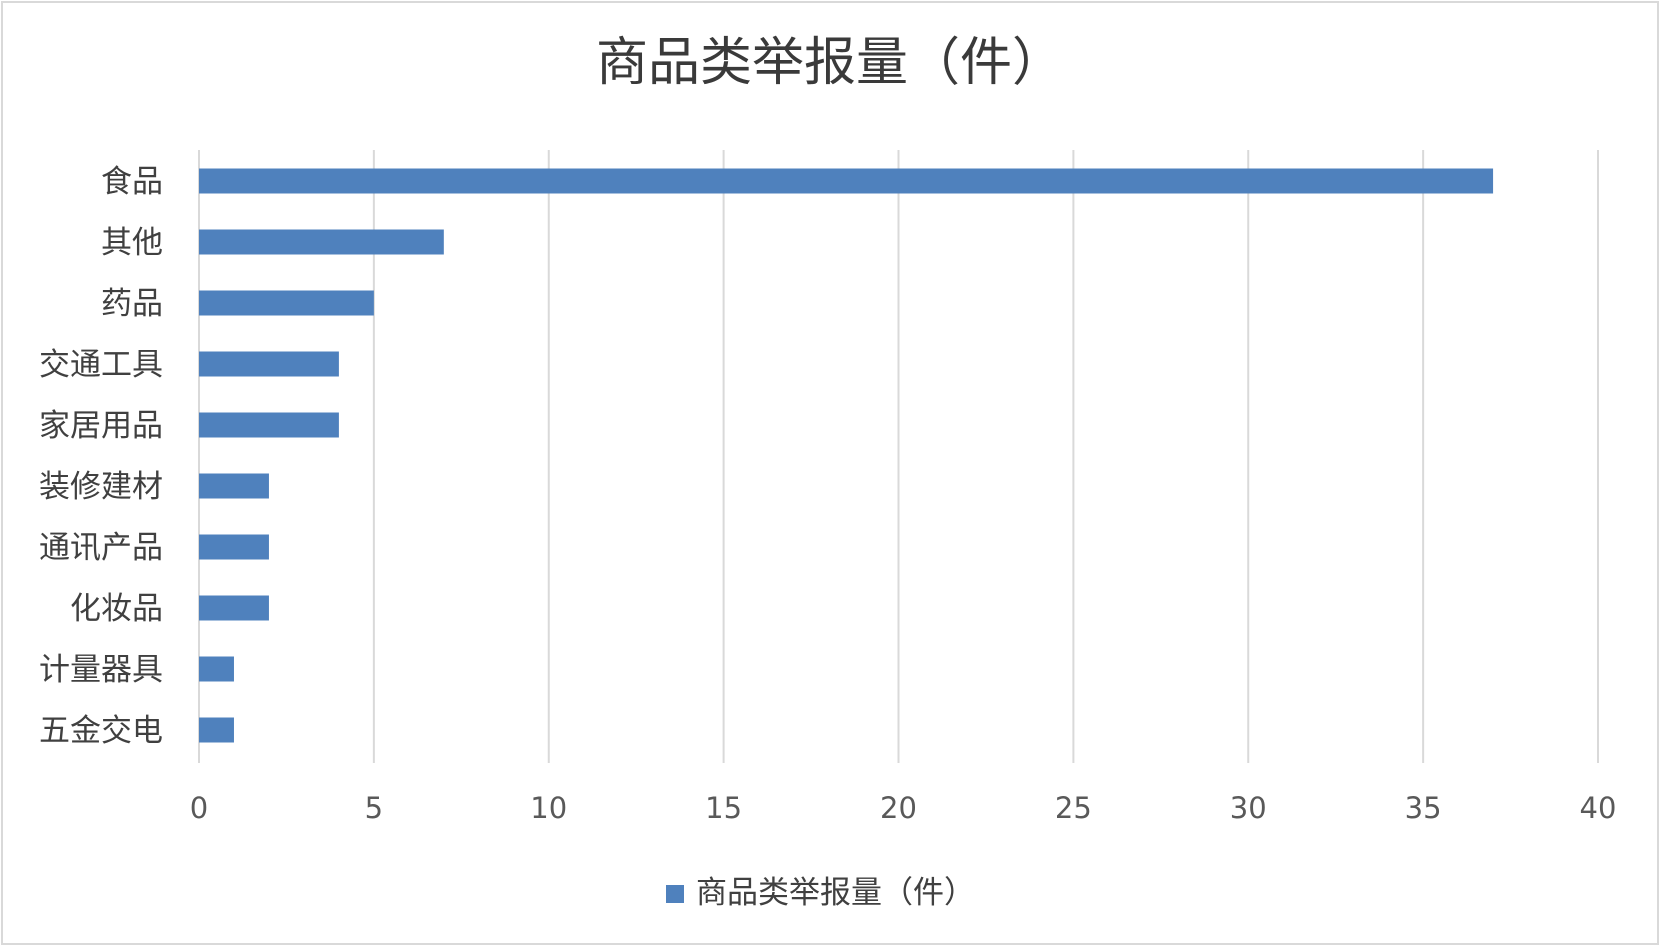  Describe the element at coordinates (1423, 808) in the screenshot. I see `x-tick-label: 35` at that location.